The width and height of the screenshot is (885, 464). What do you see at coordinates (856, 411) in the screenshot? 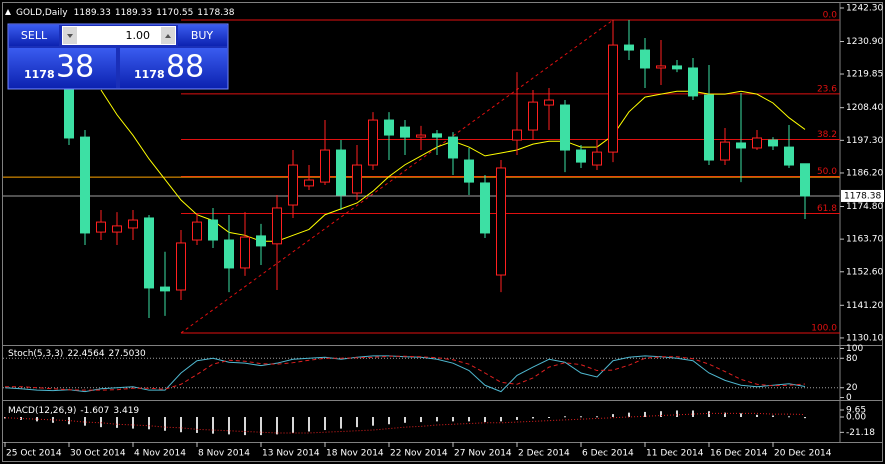
I see `y-tick-label: 9.65` at bounding box center [856, 411].